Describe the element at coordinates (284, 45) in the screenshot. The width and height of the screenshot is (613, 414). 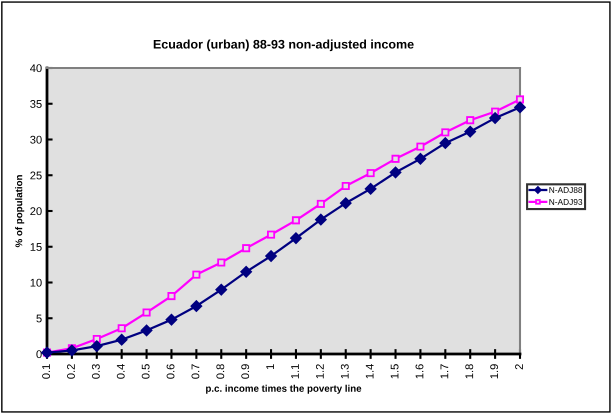
I see `chart-title: Ecuador (urban) 88-93 non-adjusted income` at that location.